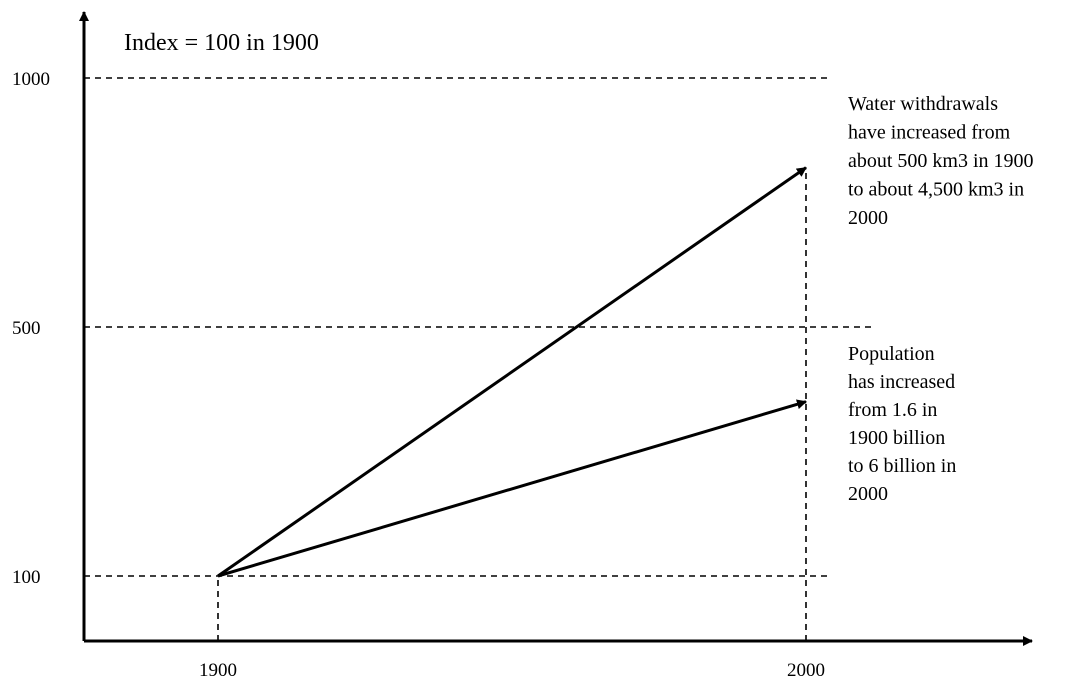 This screenshot has height=682, width=1084. I want to click on annotation-line: have increased from, so click(929, 133).